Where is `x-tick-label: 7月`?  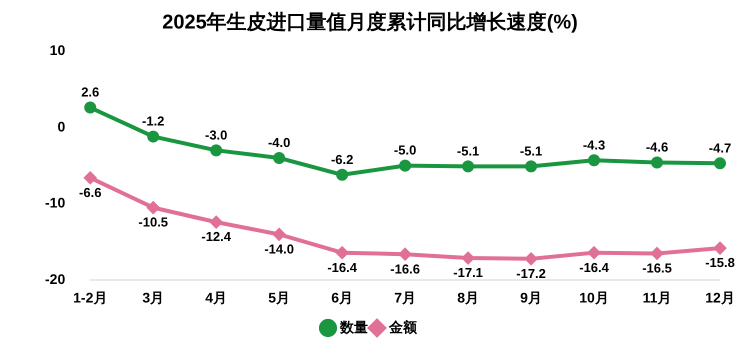
x-tick-label: 7月 is located at coordinates (405, 297).